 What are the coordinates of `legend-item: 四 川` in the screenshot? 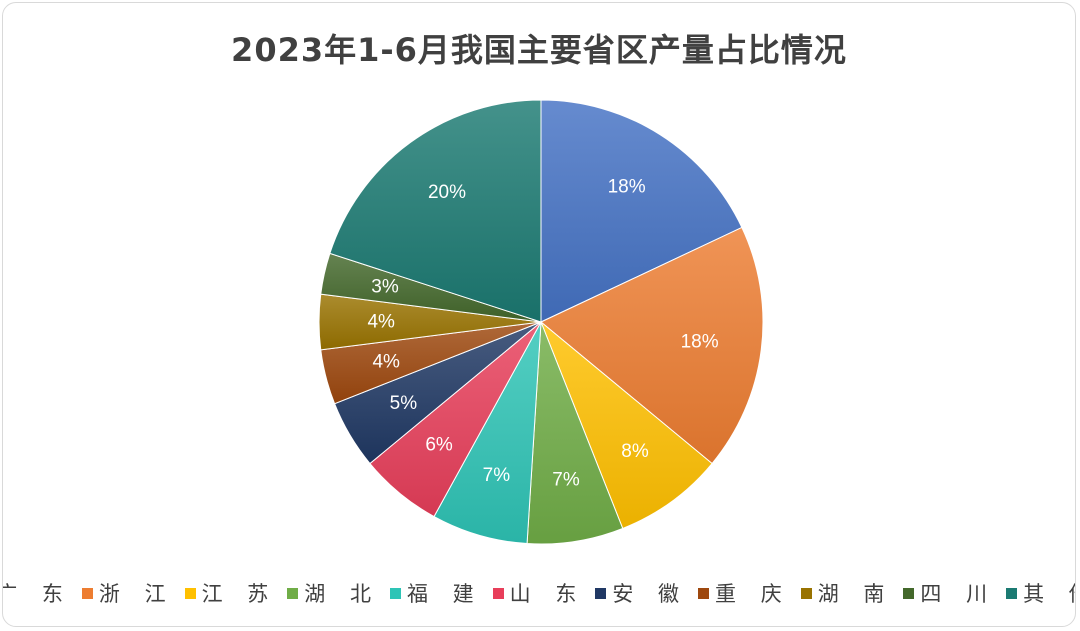 It's located at (949, 593).